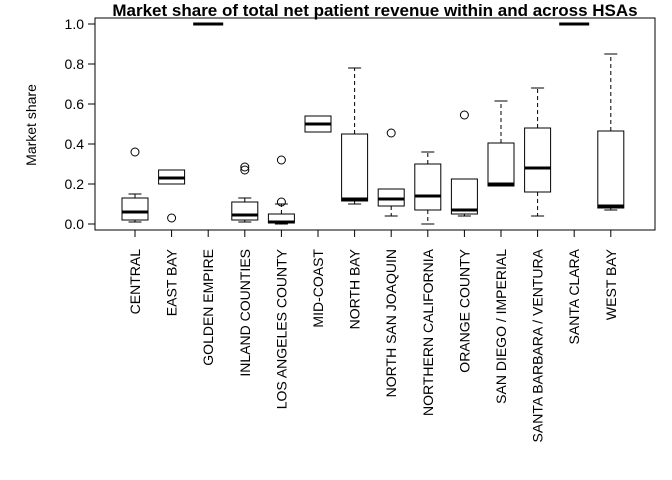  I want to click on box-santa-barbara-ventura, so click(538, 152).